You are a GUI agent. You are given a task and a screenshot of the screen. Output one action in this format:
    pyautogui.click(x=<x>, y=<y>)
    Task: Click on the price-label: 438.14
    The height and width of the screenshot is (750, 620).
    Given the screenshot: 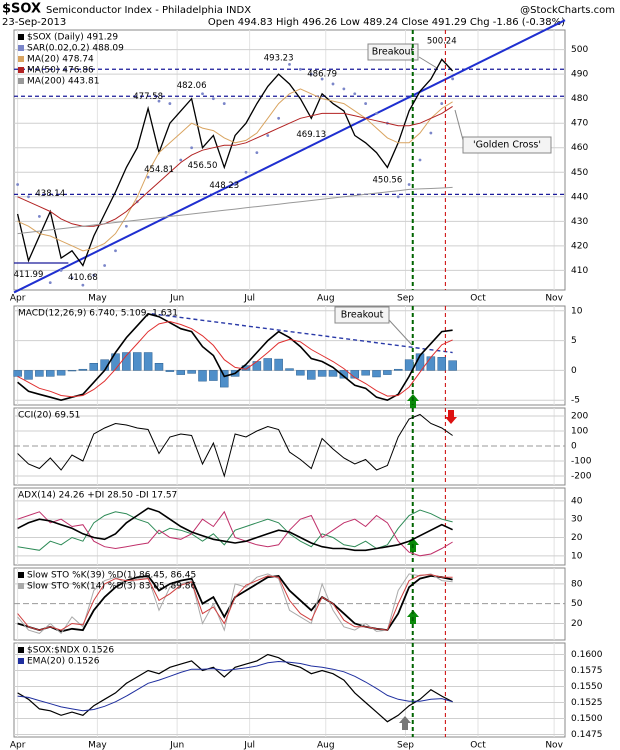 What is the action you would take?
    pyautogui.click(x=50, y=194)
    